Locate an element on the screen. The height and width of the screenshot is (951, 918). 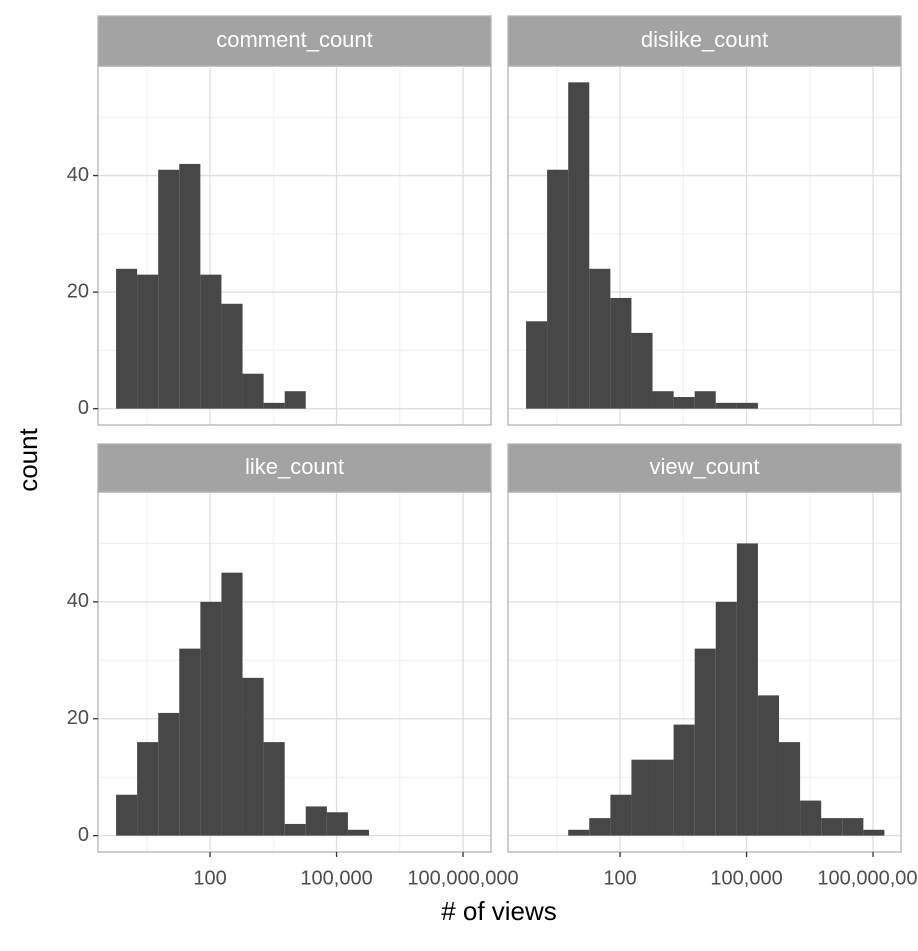
y-axis-title: count is located at coordinates (28, 459).